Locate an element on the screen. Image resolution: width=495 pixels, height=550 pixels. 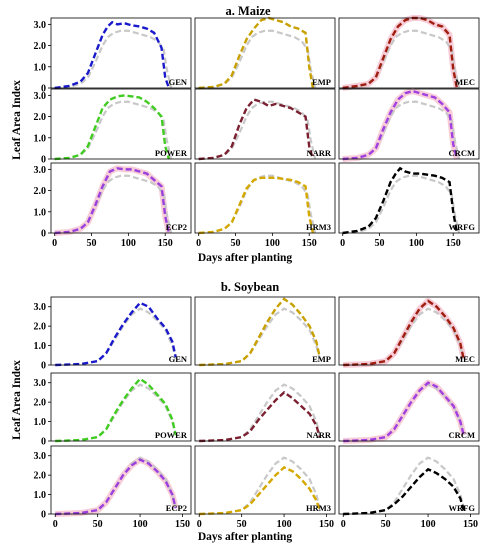
subplot-maize-narr: NARR is located at coordinates (265, 124).